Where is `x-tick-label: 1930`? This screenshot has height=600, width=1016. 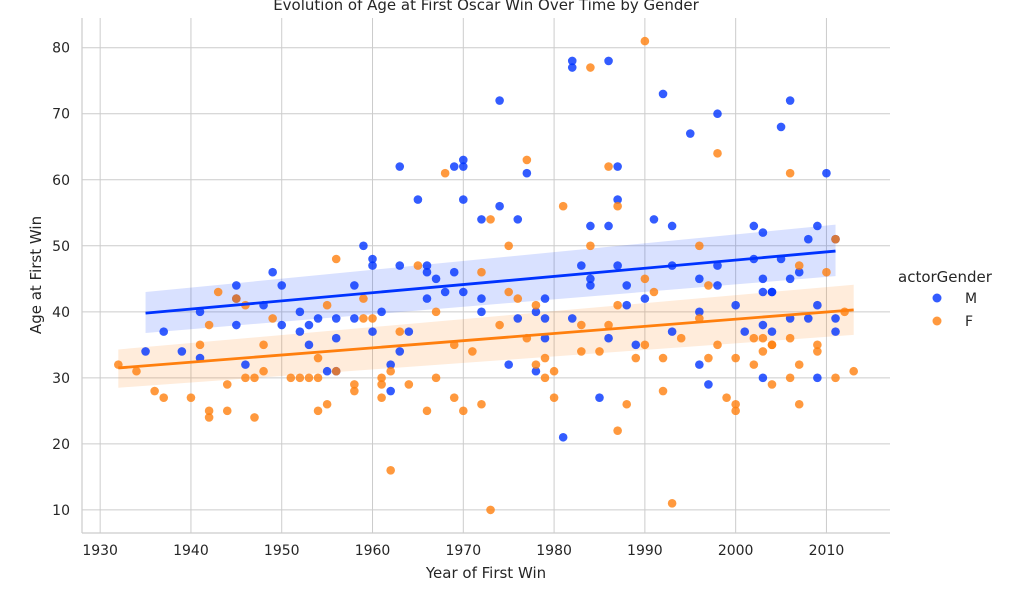
x-tick-label: 1930 is located at coordinates (100, 551).